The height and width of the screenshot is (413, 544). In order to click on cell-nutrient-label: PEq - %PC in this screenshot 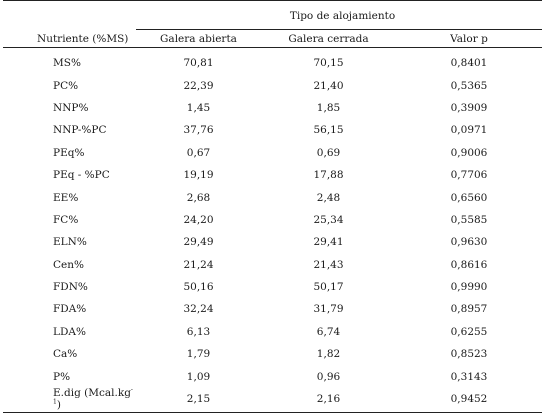, I will do `click(81, 175)`.